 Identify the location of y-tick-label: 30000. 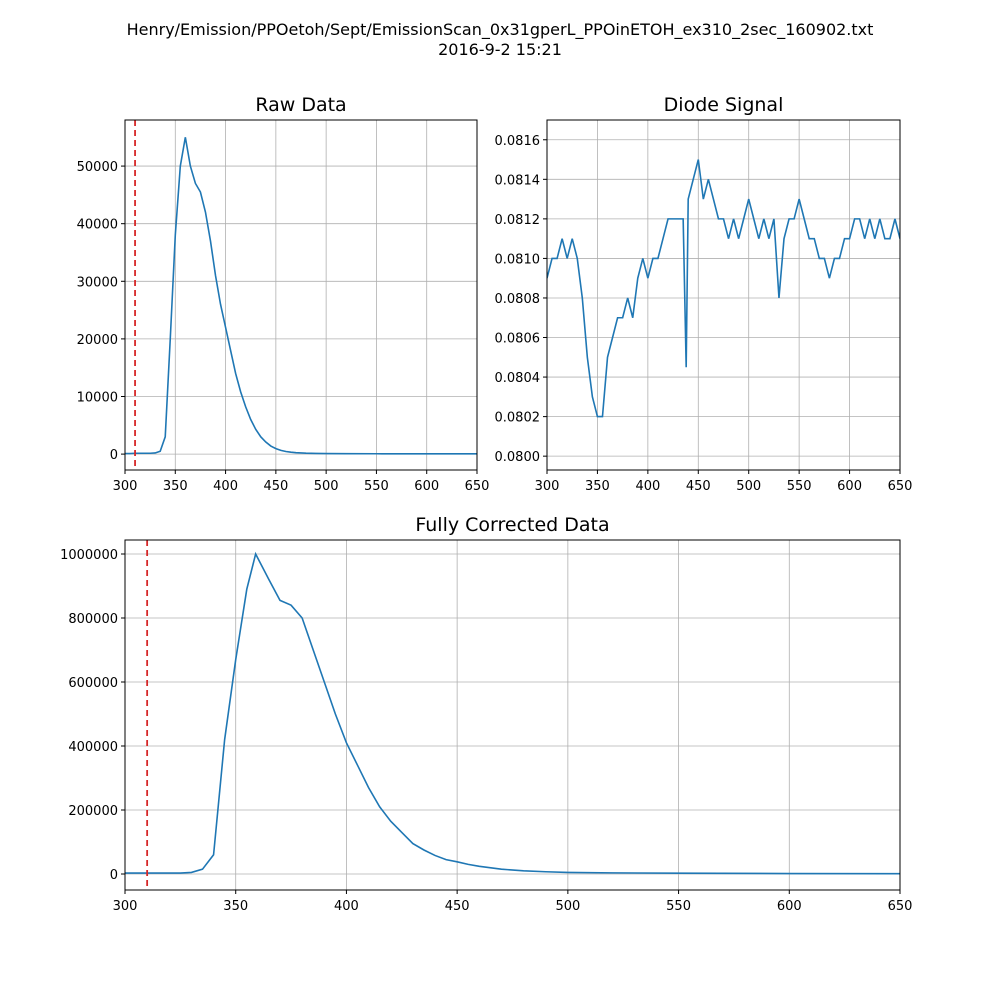
(97, 282).